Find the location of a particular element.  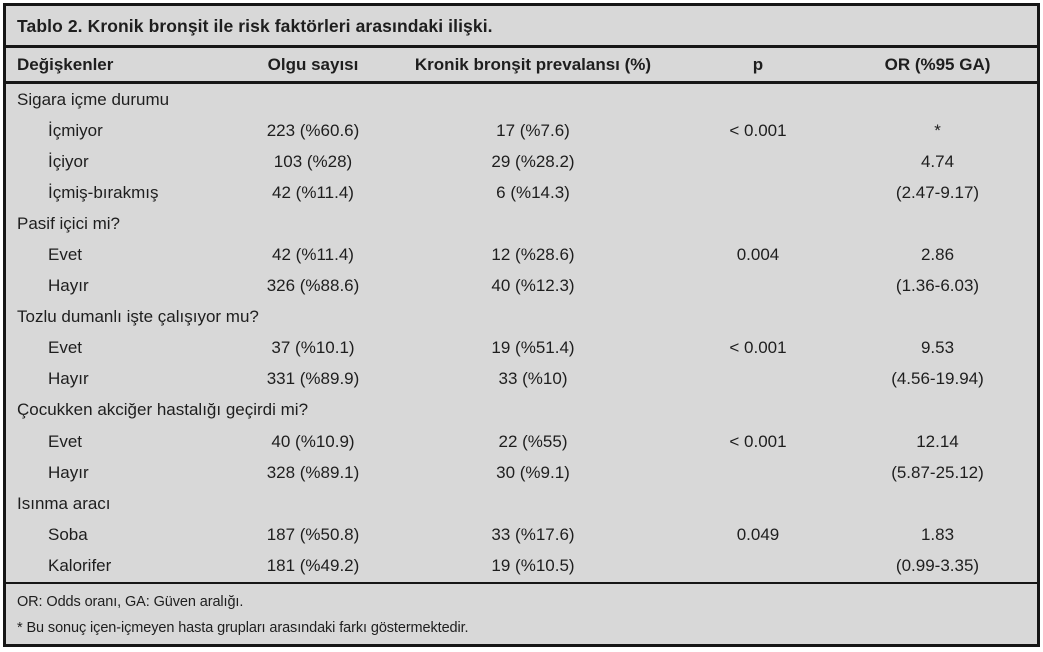

data-row: Evet 37 (%10.1) 19 (%51.4) < 0.001 9.53 is located at coordinates (521, 348).